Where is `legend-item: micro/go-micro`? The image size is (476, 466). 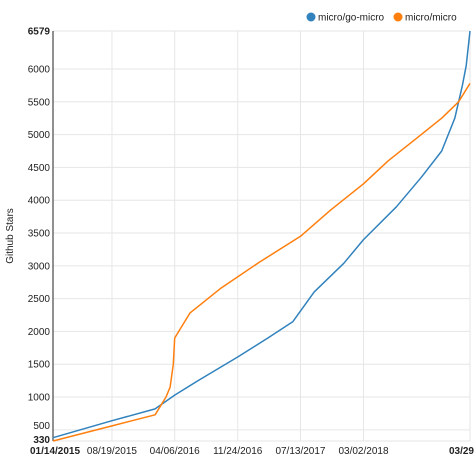
legend-item: micro/go-micro is located at coordinates (345, 18).